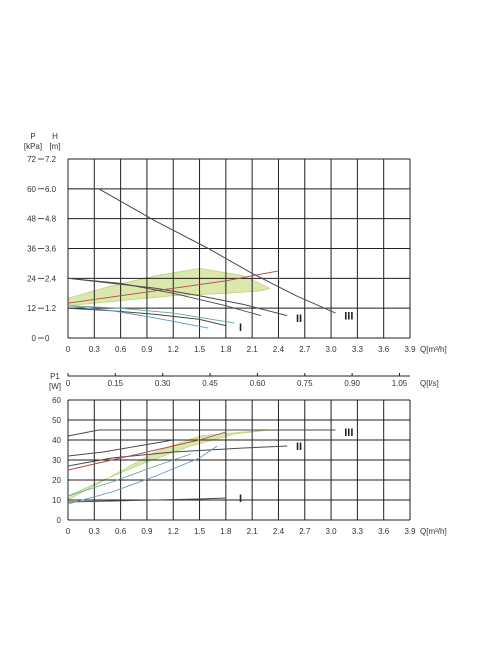 This screenshot has width=496, height=669. Describe the element at coordinates (51, 219) in the screenshot. I see `head-y-tick-m: 4.8` at that location.